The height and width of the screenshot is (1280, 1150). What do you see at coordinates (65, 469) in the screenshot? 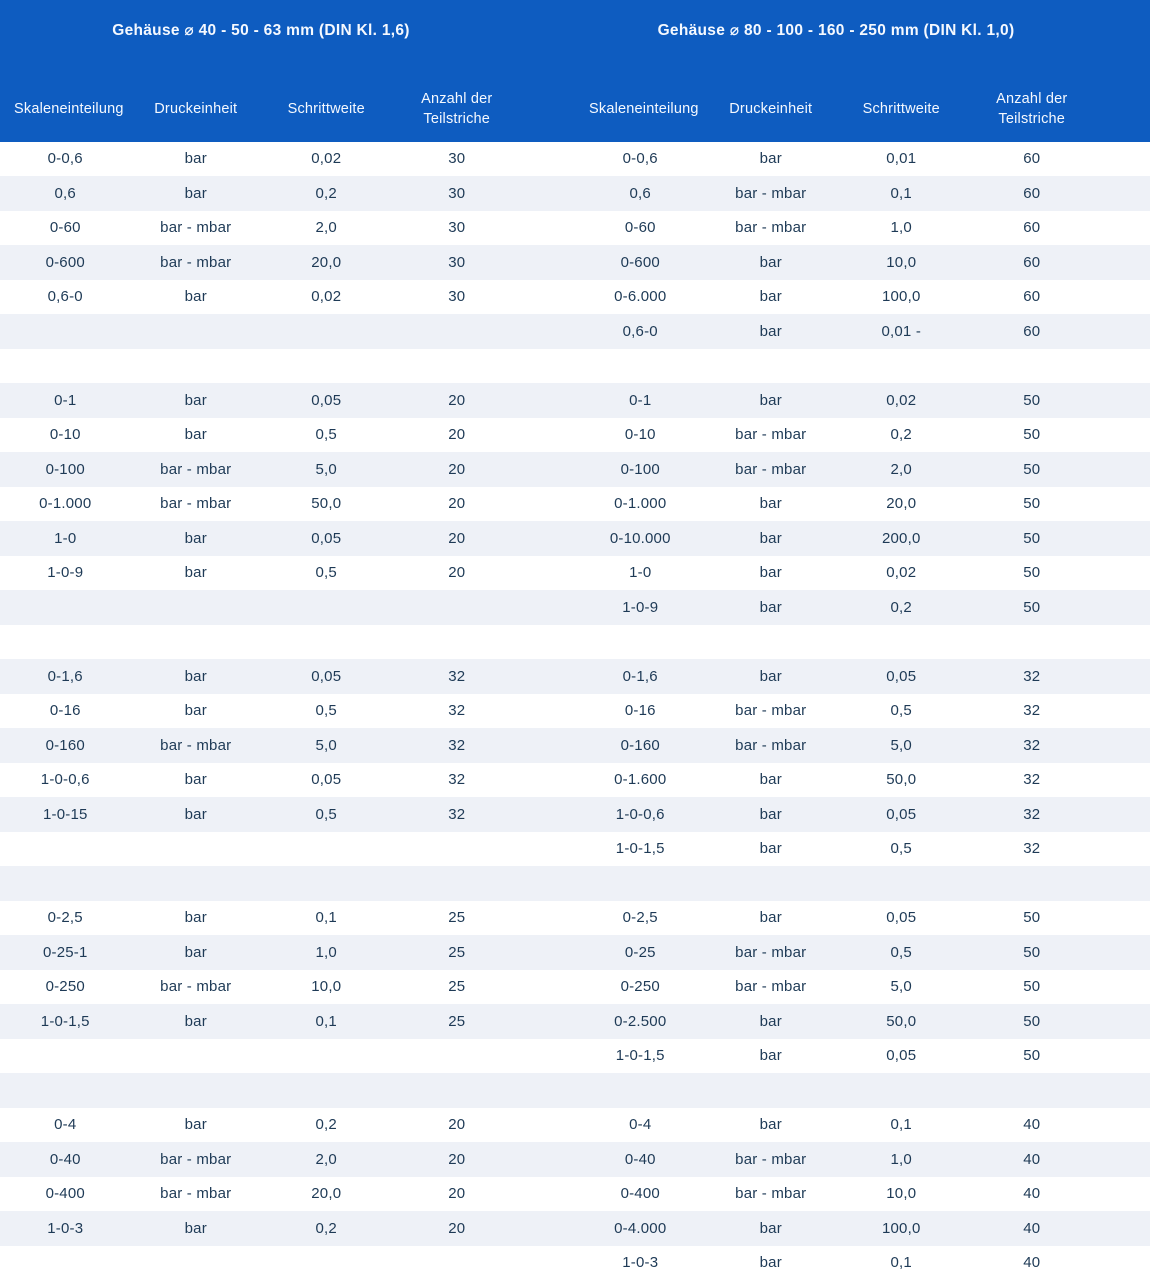
I see `cell-skaleneinteilung: 0-100` at bounding box center [65, 469].